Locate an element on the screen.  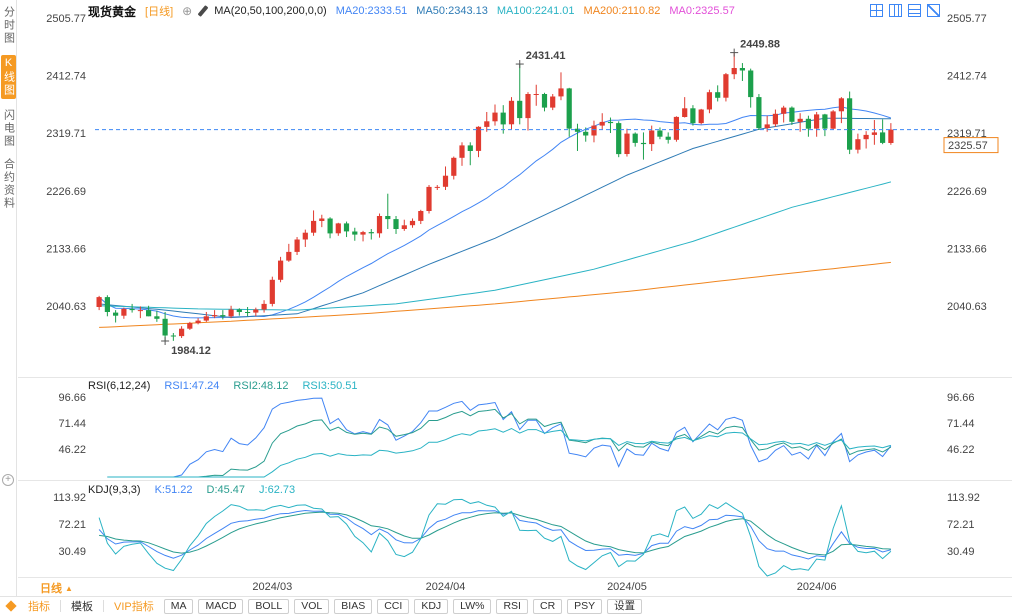
rsi-params-label: RSI(6,12,24) is located at coordinates (119, 386).